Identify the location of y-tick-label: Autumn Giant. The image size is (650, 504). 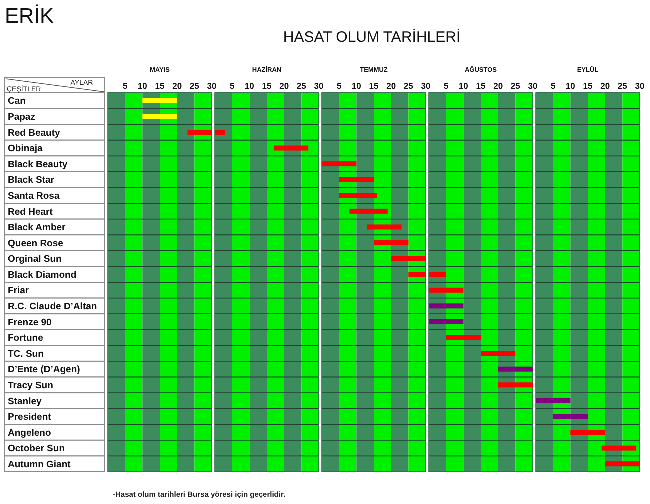
(40, 464).